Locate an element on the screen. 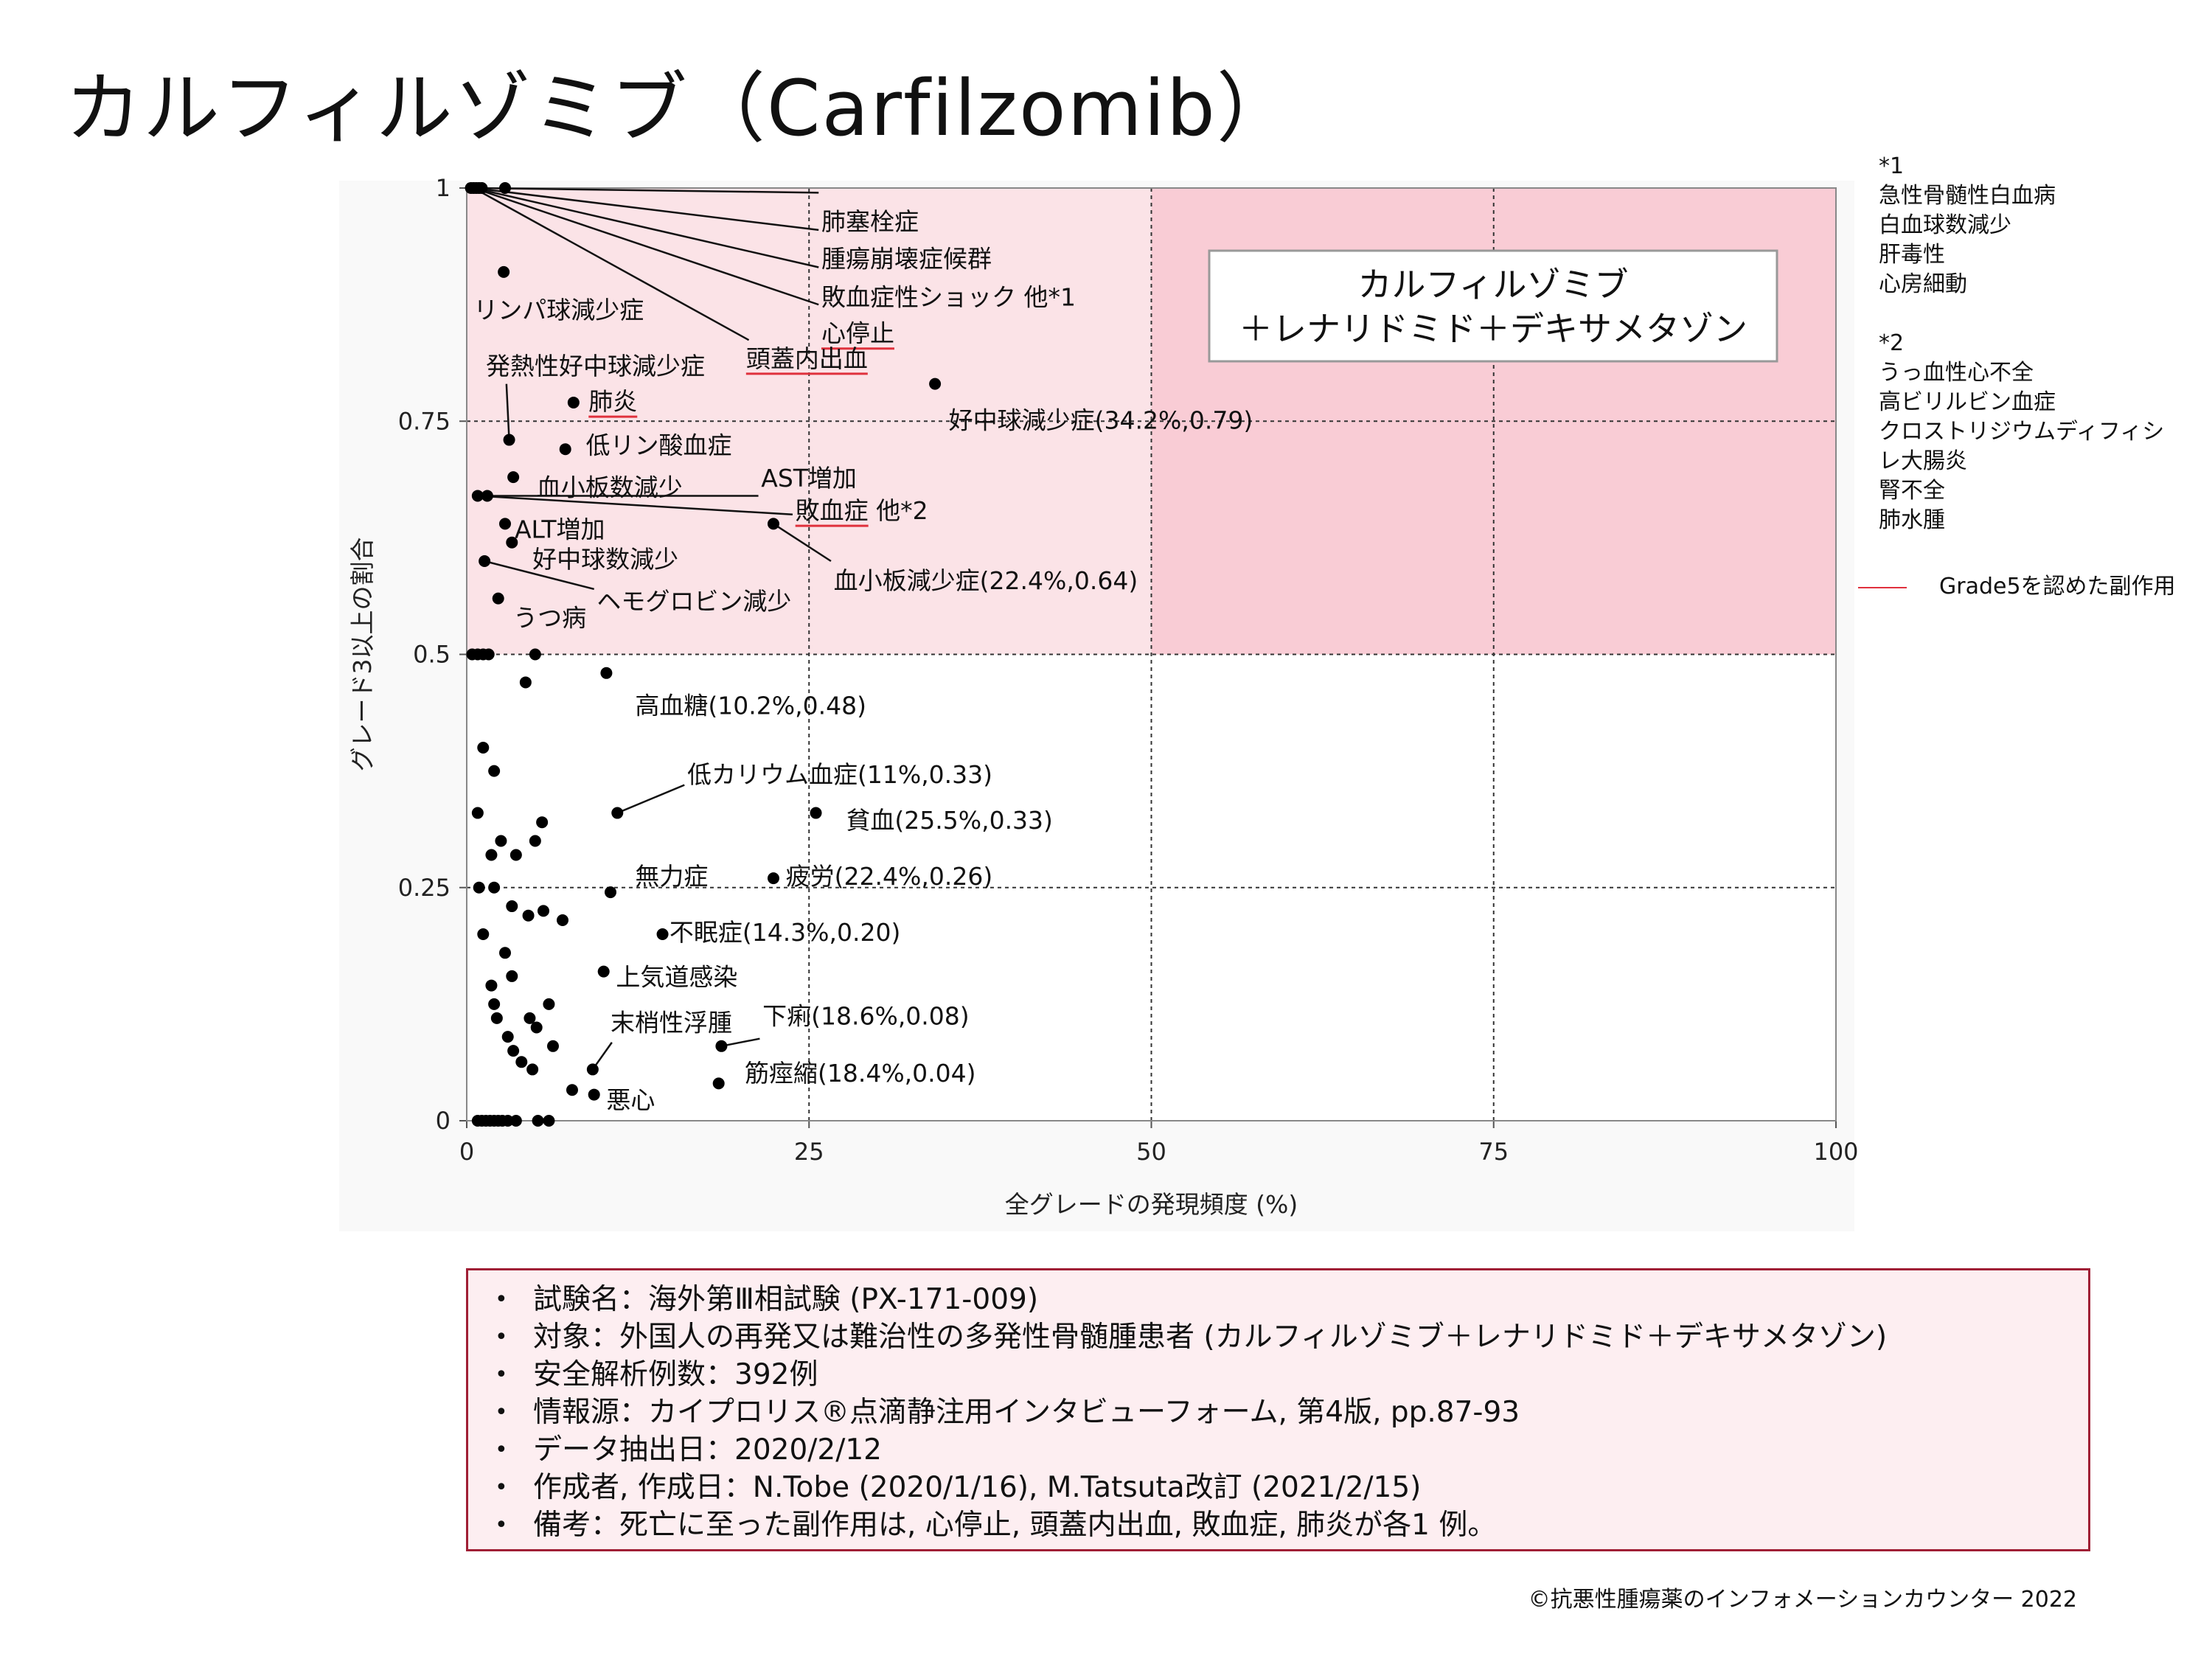 This screenshot has height=1659, width=2212. note1-header: *1 is located at coordinates (1892, 166).